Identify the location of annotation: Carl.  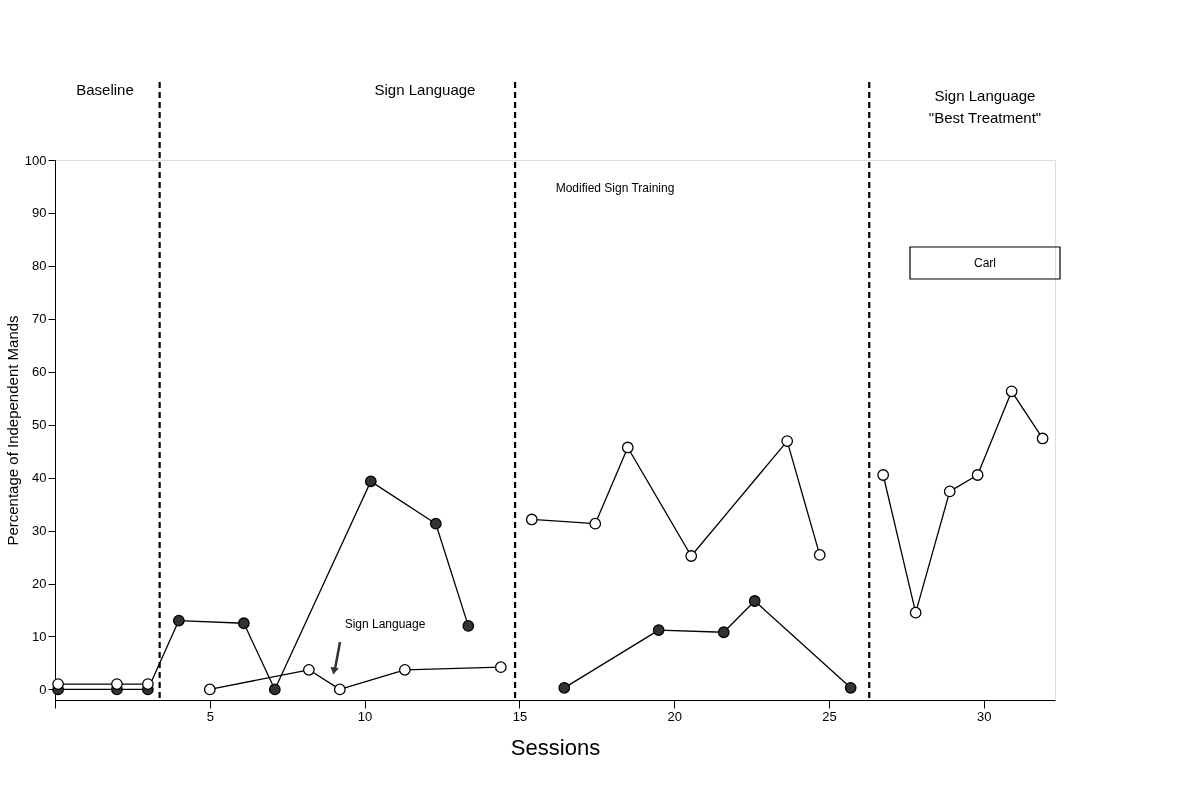
(985, 263).